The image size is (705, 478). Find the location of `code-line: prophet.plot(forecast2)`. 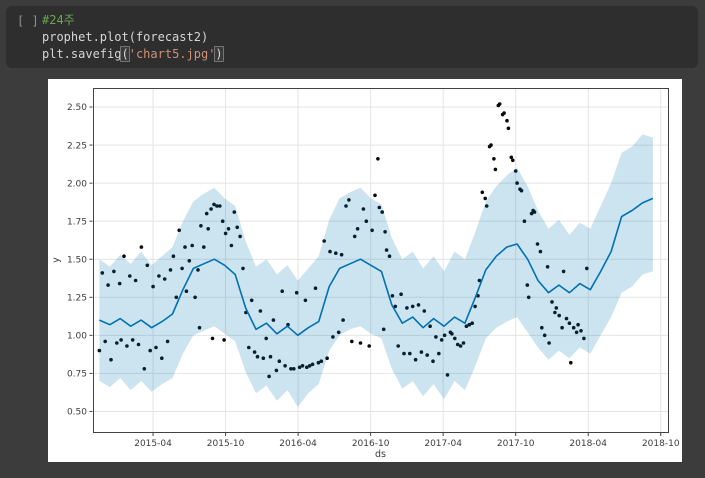

code-line: prophet.plot(forecast2) is located at coordinates (132, 37).